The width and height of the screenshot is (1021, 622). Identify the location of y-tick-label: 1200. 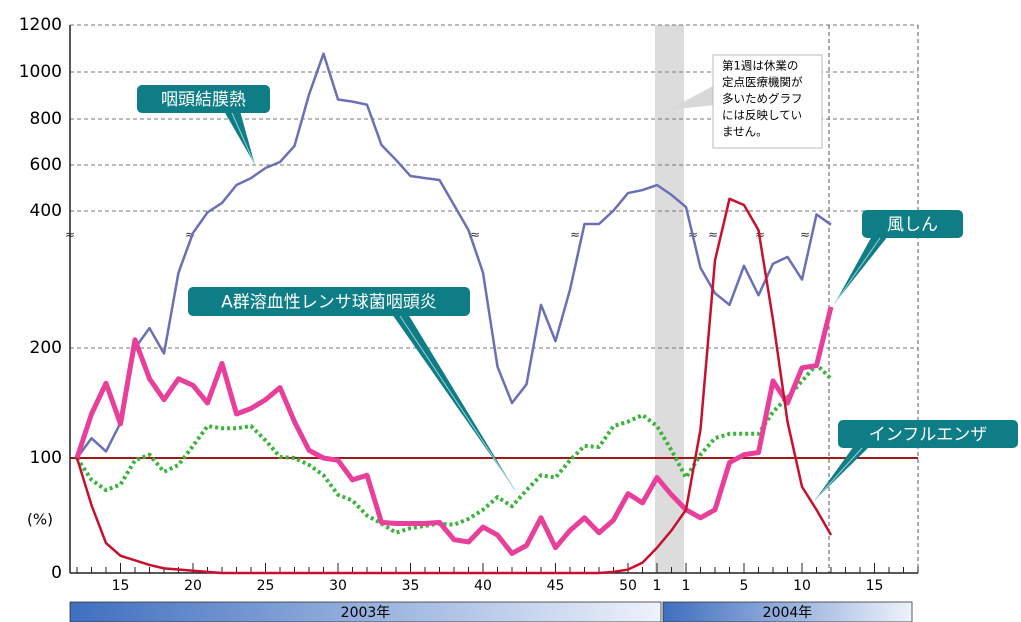
(40, 25).